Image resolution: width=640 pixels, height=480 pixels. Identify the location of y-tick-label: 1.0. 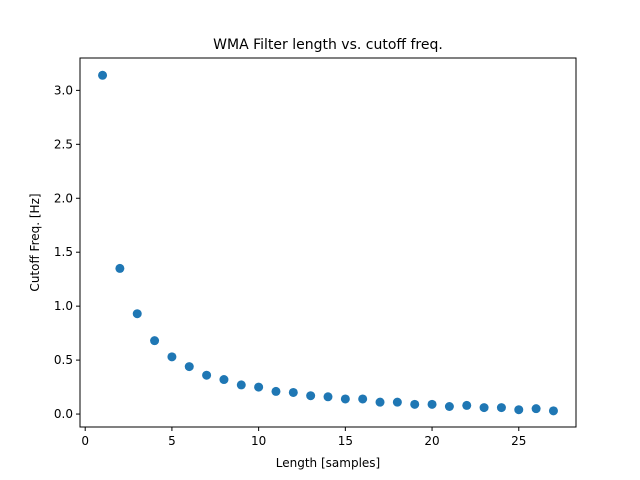
(63, 306).